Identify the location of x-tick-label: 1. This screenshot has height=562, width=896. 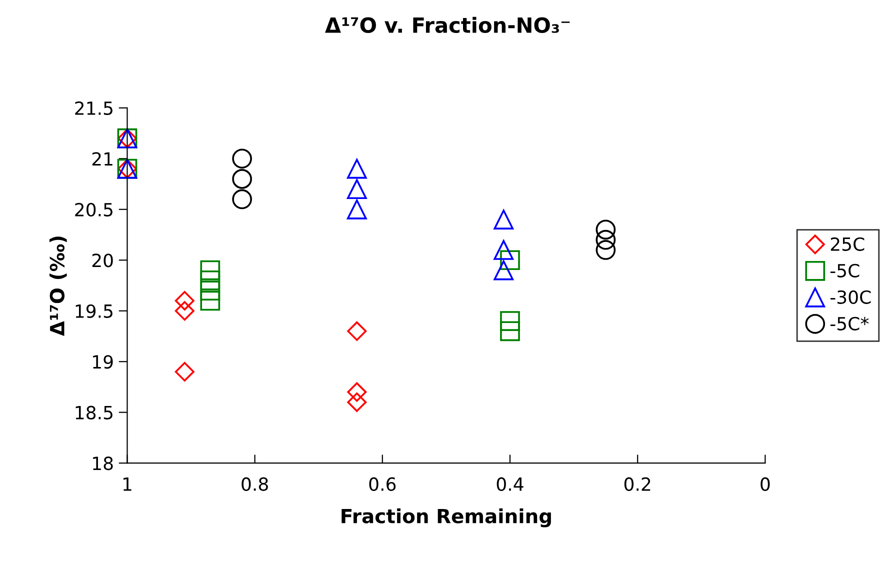
(127, 484).